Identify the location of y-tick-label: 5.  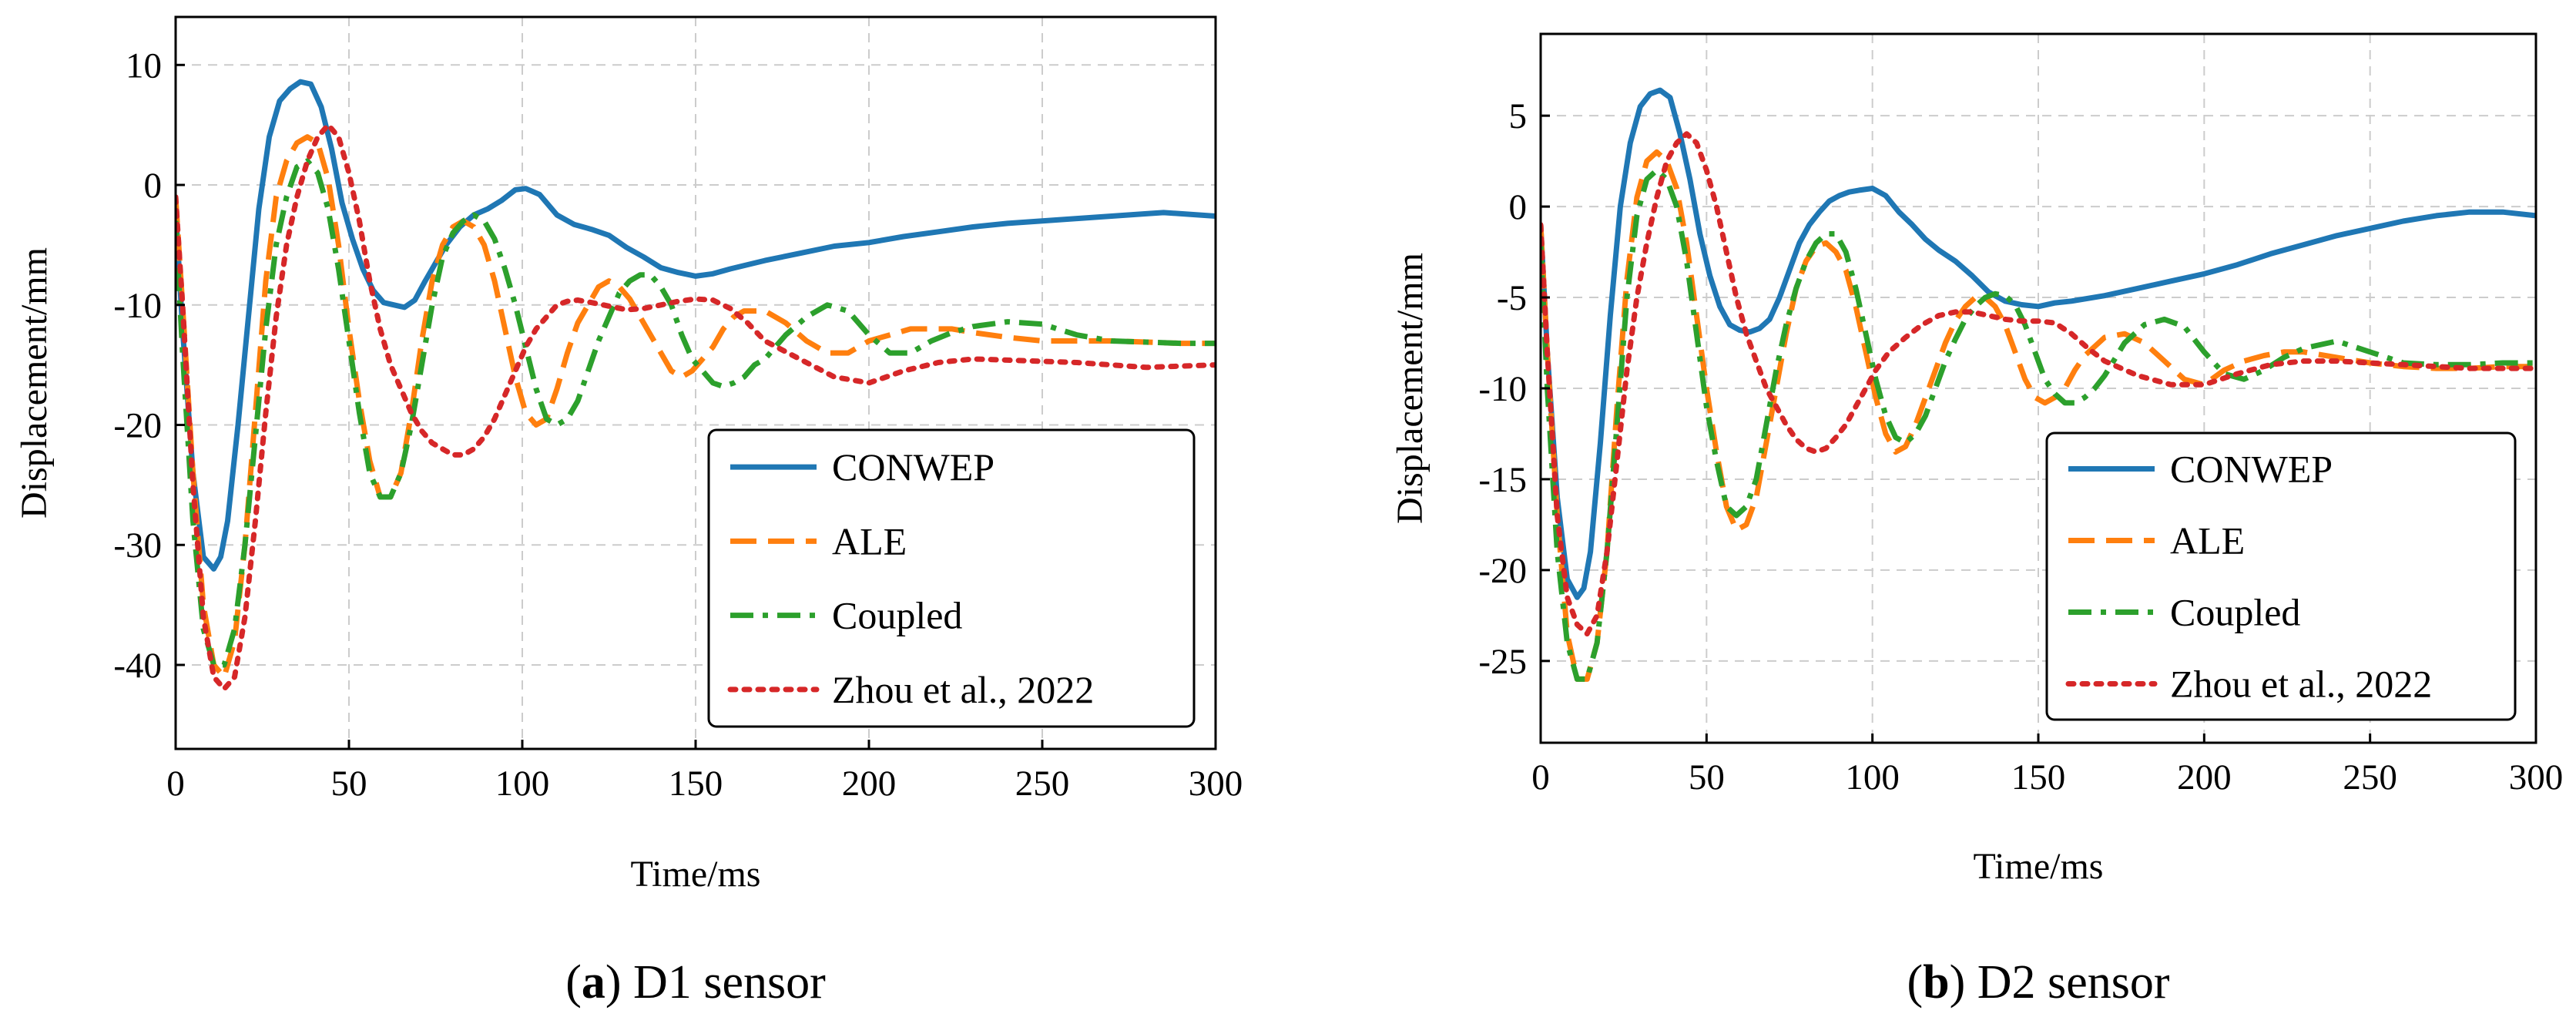
(1518, 116).